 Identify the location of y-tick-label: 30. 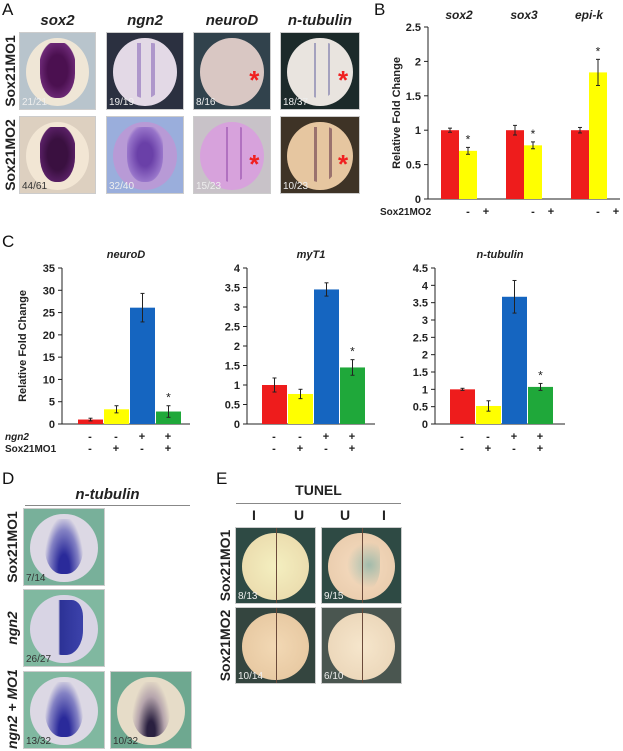
(49, 291).